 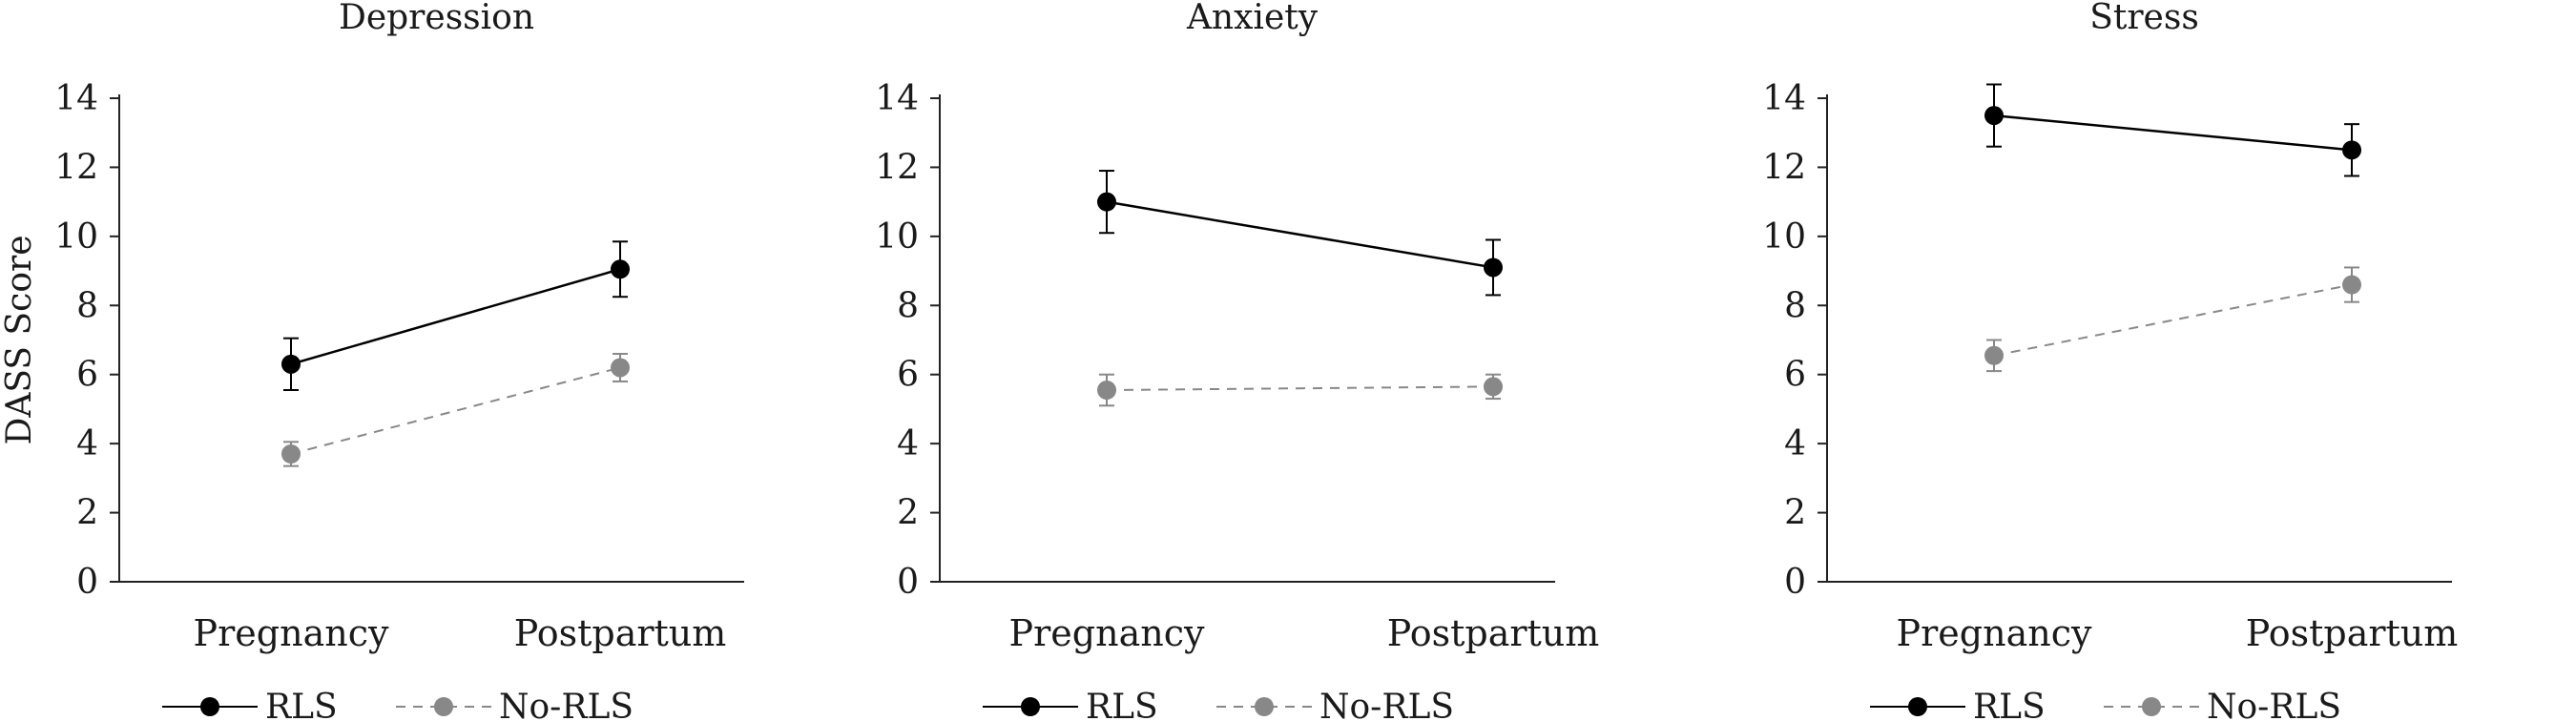 What do you see at coordinates (19, 339) in the screenshot?
I see `y-axis-label: DASS Score` at bounding box center [19, 339].